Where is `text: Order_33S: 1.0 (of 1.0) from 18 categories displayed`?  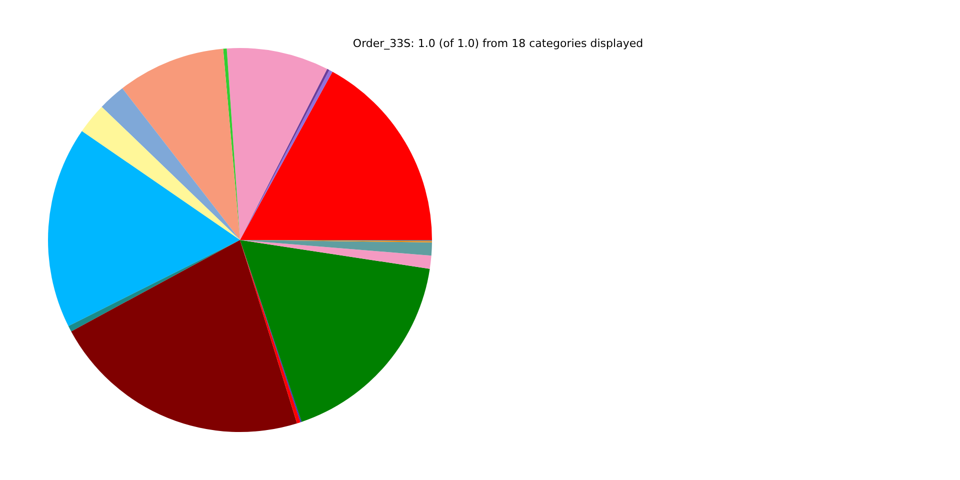
text: Order_33S: 1.0 (of 1.0) from 18 categories displayed is located at coordinates (498, 43).